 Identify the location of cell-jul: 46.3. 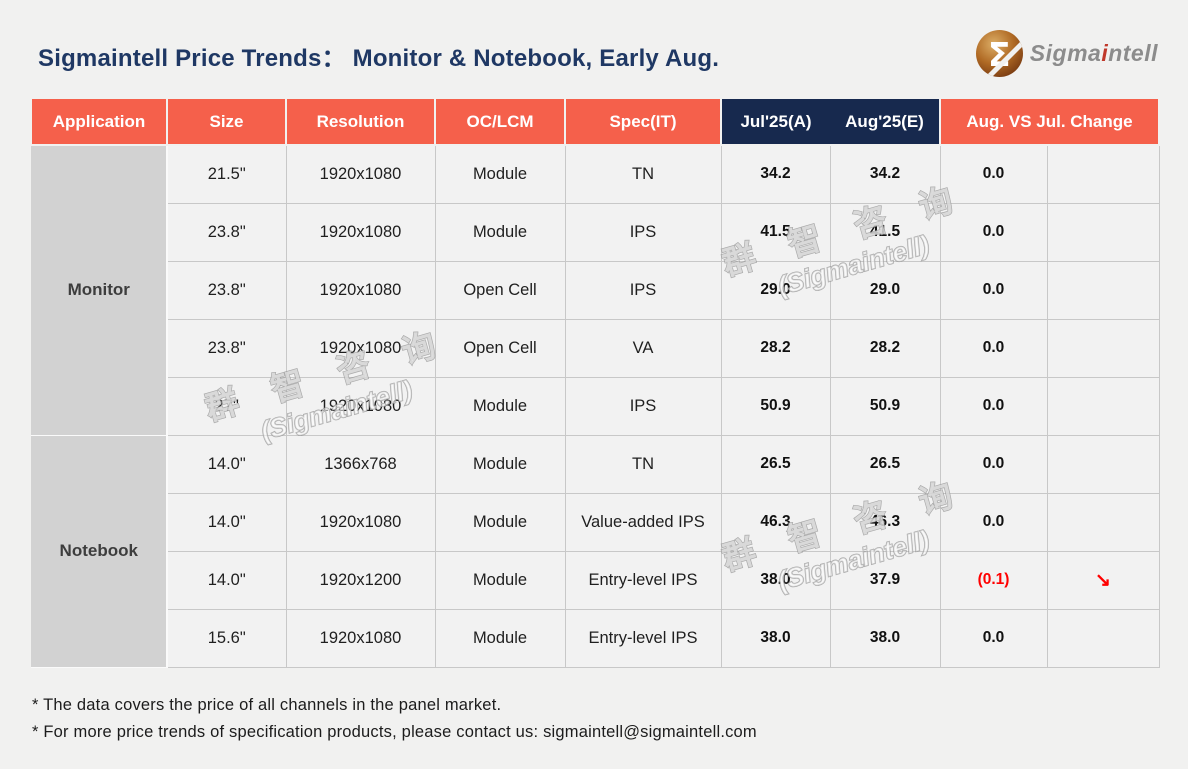
(775, 522).